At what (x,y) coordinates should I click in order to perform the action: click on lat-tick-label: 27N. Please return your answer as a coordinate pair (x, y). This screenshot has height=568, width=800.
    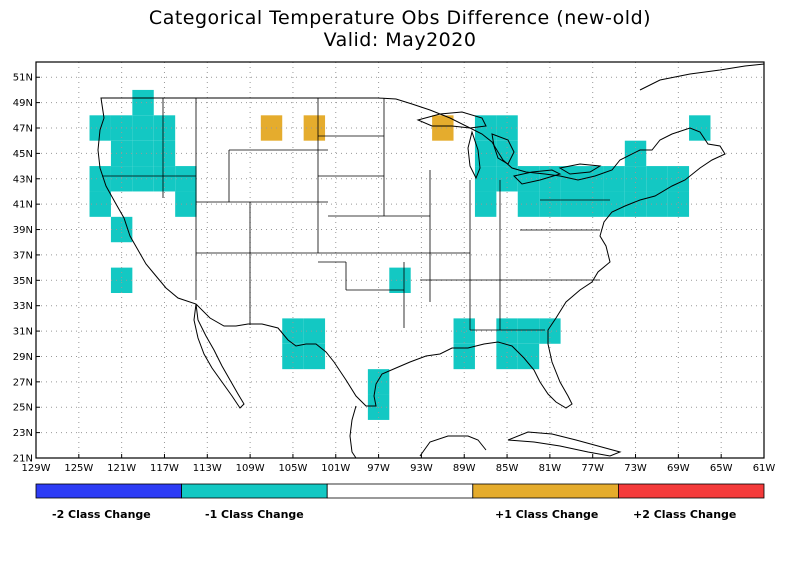
    Looking at the image, I should click on (23, 382).